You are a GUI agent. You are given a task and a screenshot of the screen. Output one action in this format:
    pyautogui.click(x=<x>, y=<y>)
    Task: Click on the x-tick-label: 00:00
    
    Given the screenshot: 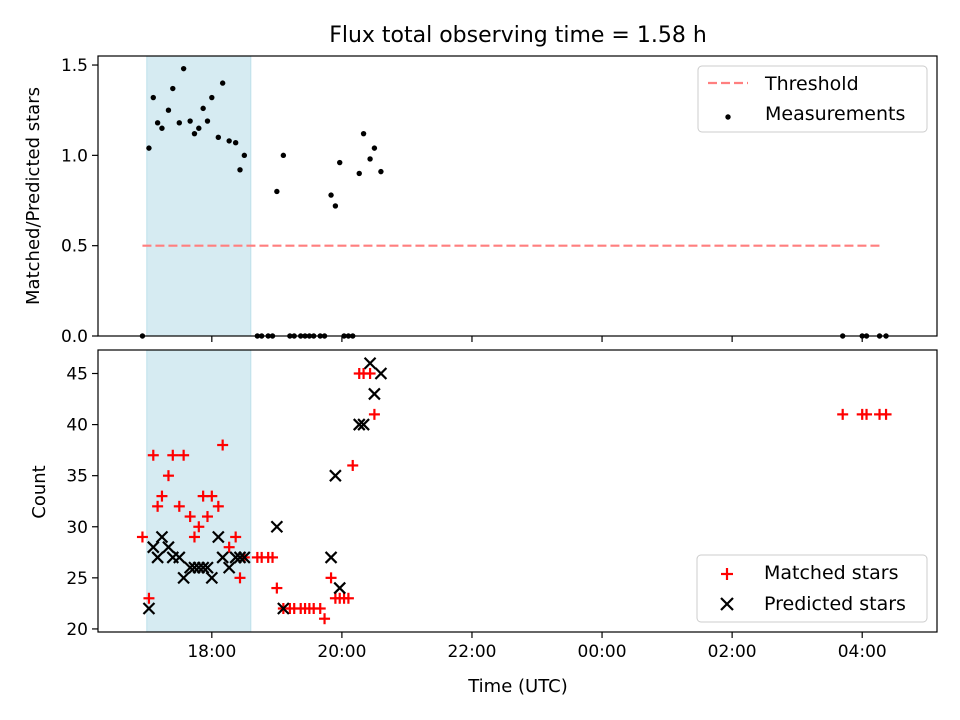 What is the action you would take?
    pyautogui.click(x=602, y=652)
    